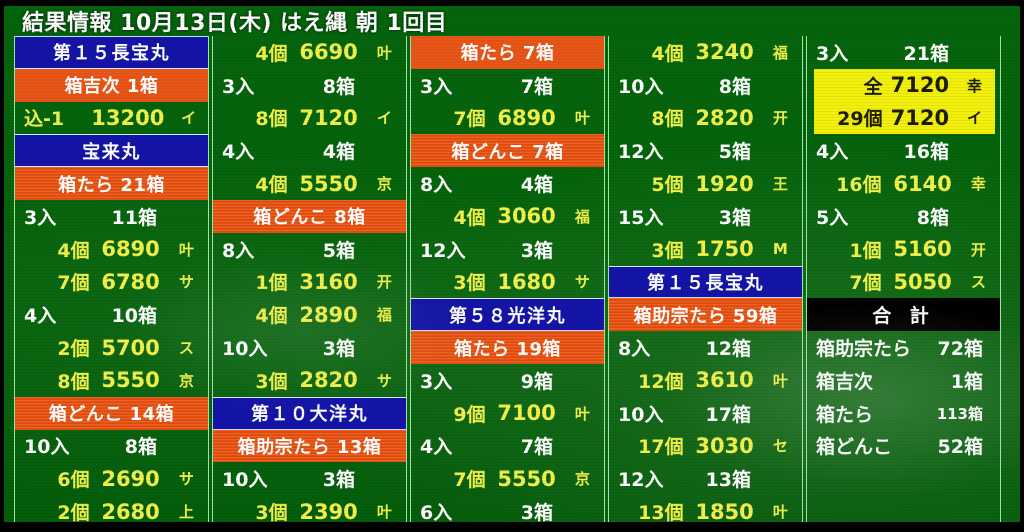  What do you see at coordinates (309, 413) in the screenshot?
I see `vessel-name-row: 第１０大洋丸` at bounding box center [309, 413].